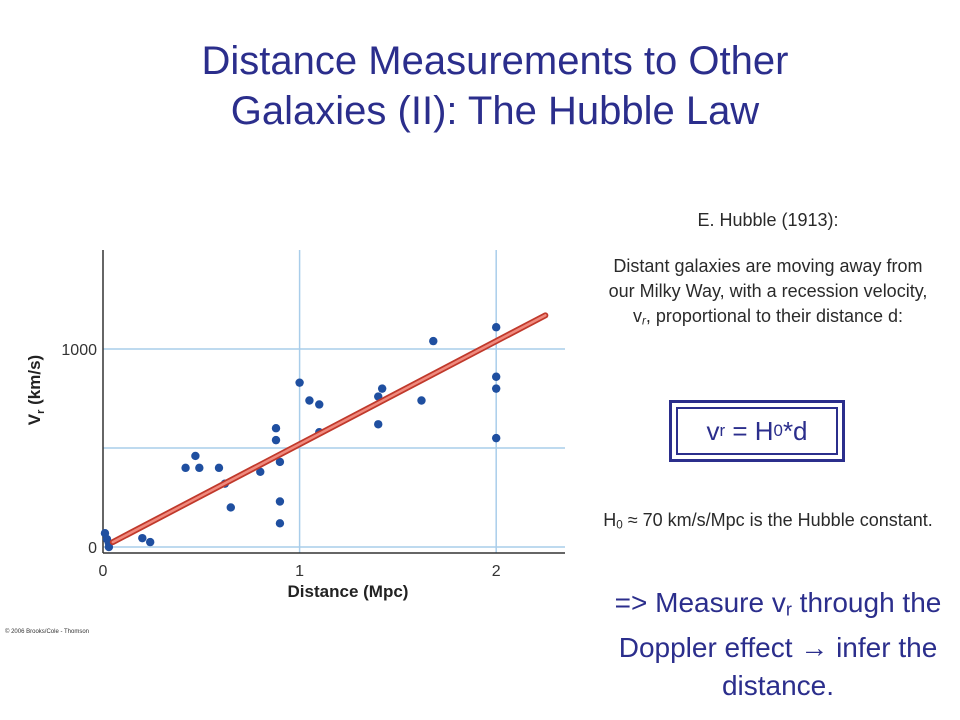 The width and height of the screenshot is (960, 720). I want to click on chart-fit-line, so click(329, 429).